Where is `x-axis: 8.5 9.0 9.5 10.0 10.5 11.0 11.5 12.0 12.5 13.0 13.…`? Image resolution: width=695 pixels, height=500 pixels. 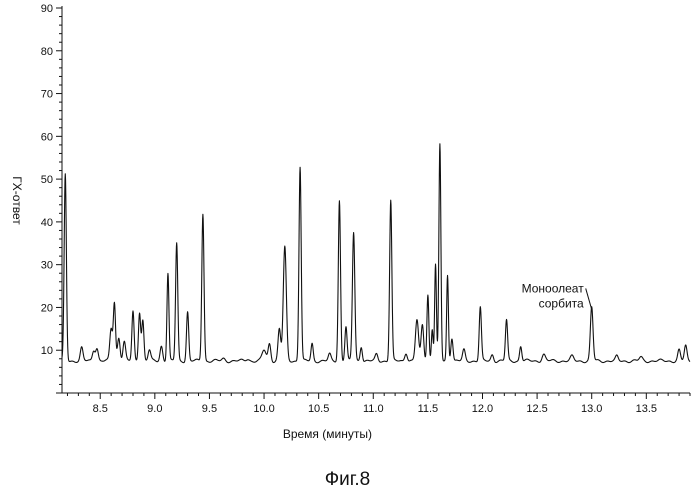
x-axis: 8.5 9.0 9.5 10.0 10.5 11.0 11.5 12.0 12.5 13.0 13.… is located at coordinates (376, 404).